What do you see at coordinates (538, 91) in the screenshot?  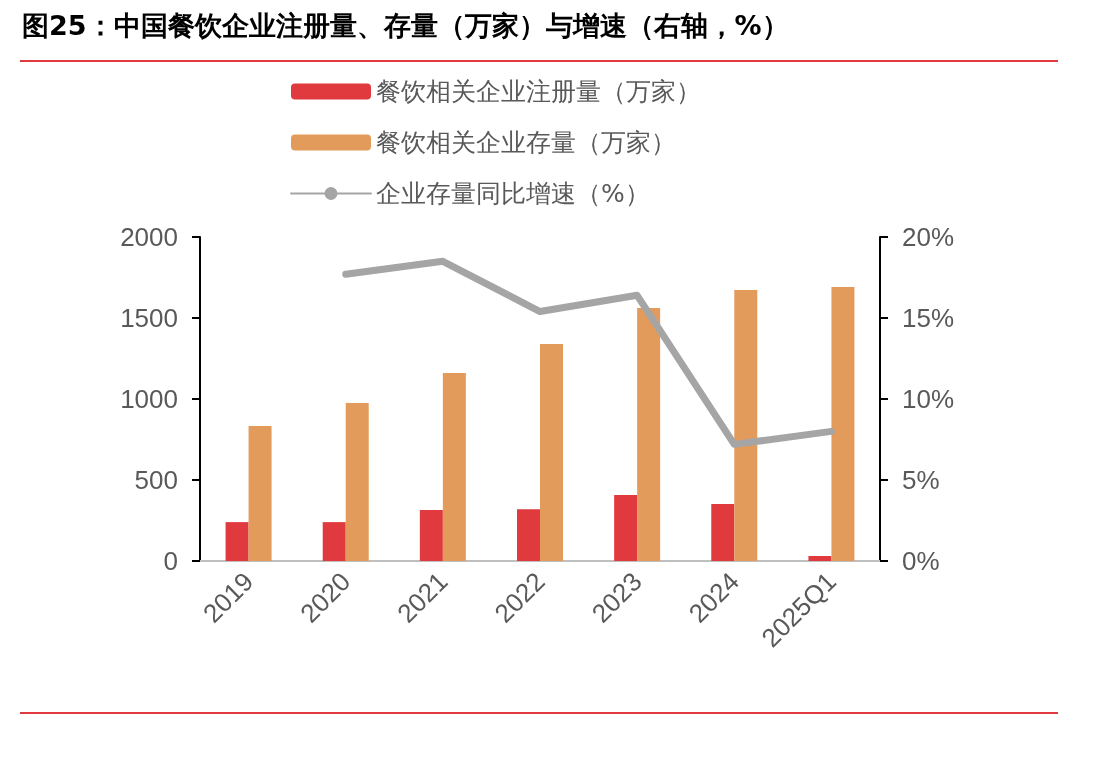 I see `legend-label: 餐饮相关企业注册量（万家）` at bounding box center [538, 91].